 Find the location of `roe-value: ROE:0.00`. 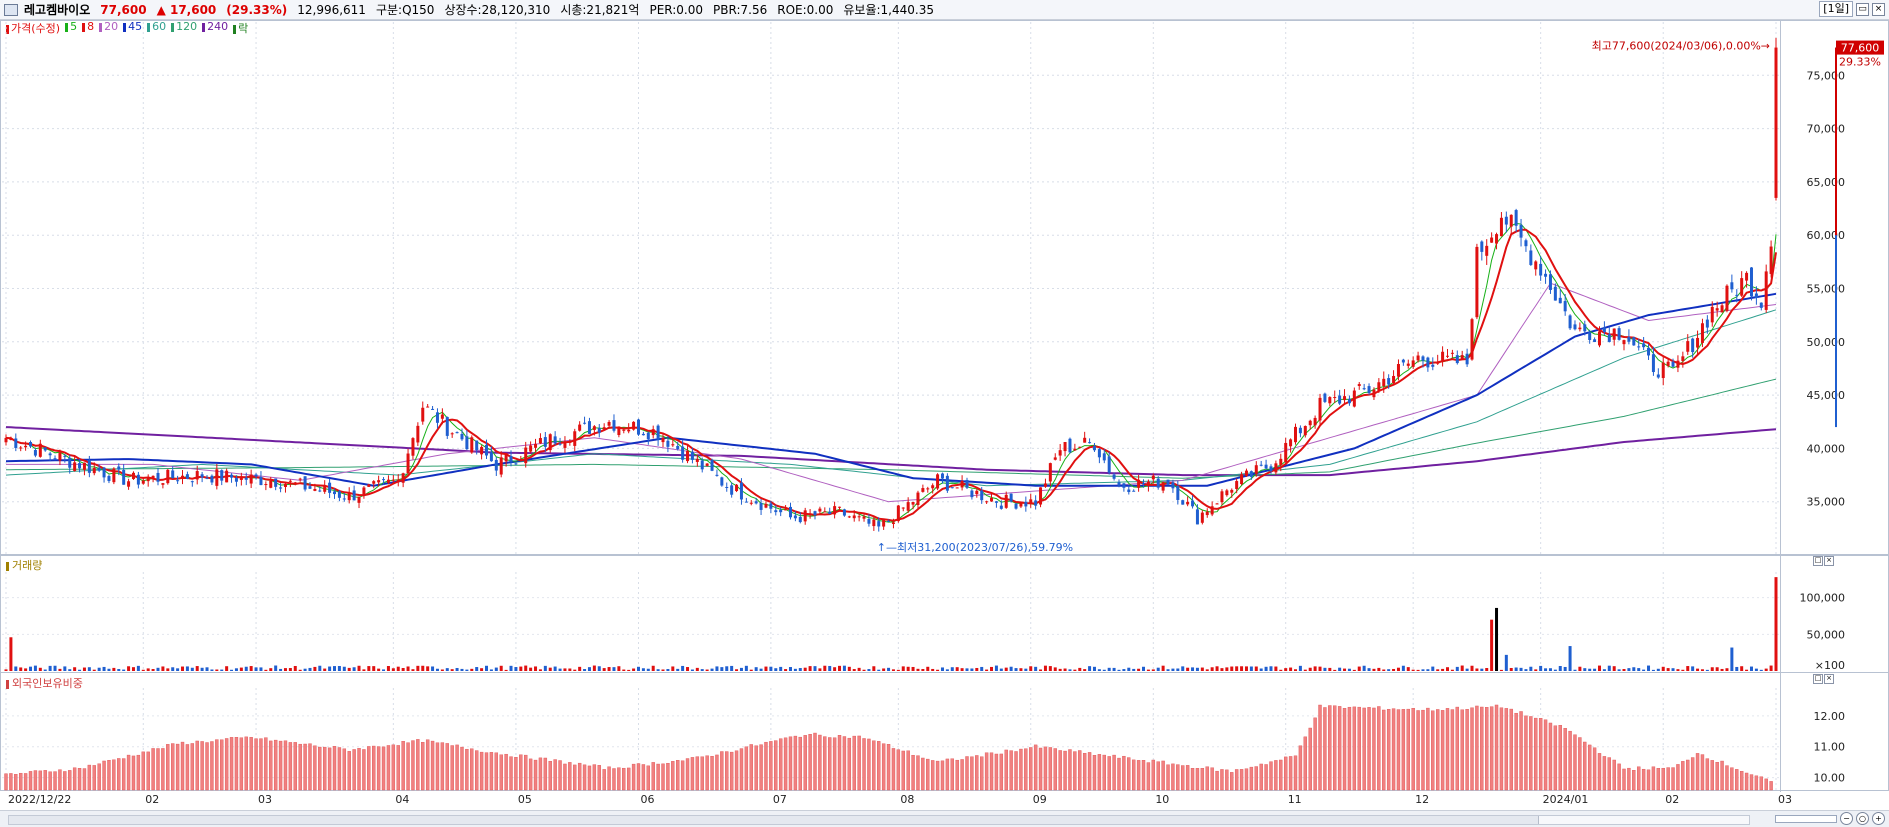

roe-value: ROE:0.00 is located at coordinates (805, 9).